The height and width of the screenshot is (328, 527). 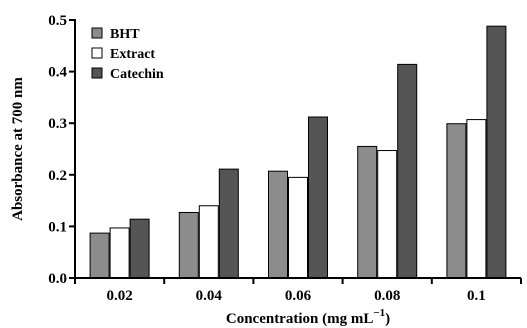 I want to click on legend-label-catechin: Catechin, so click(x=137, y=74).